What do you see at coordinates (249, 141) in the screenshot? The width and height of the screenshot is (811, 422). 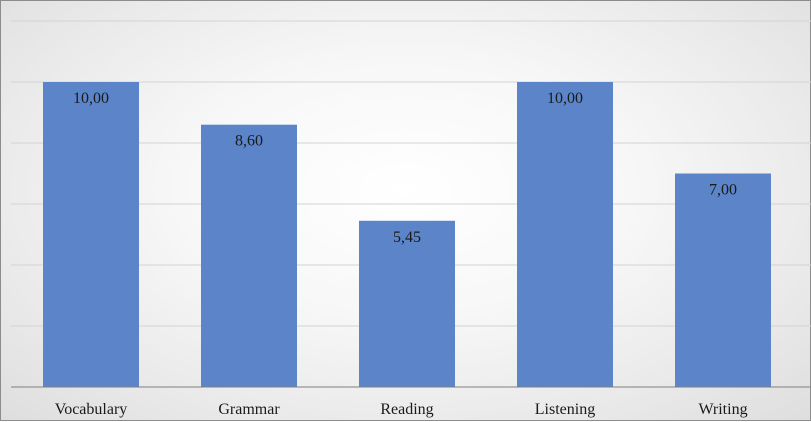 I see `data-label-grammar: 8,60` at bounding box center [249, 141].